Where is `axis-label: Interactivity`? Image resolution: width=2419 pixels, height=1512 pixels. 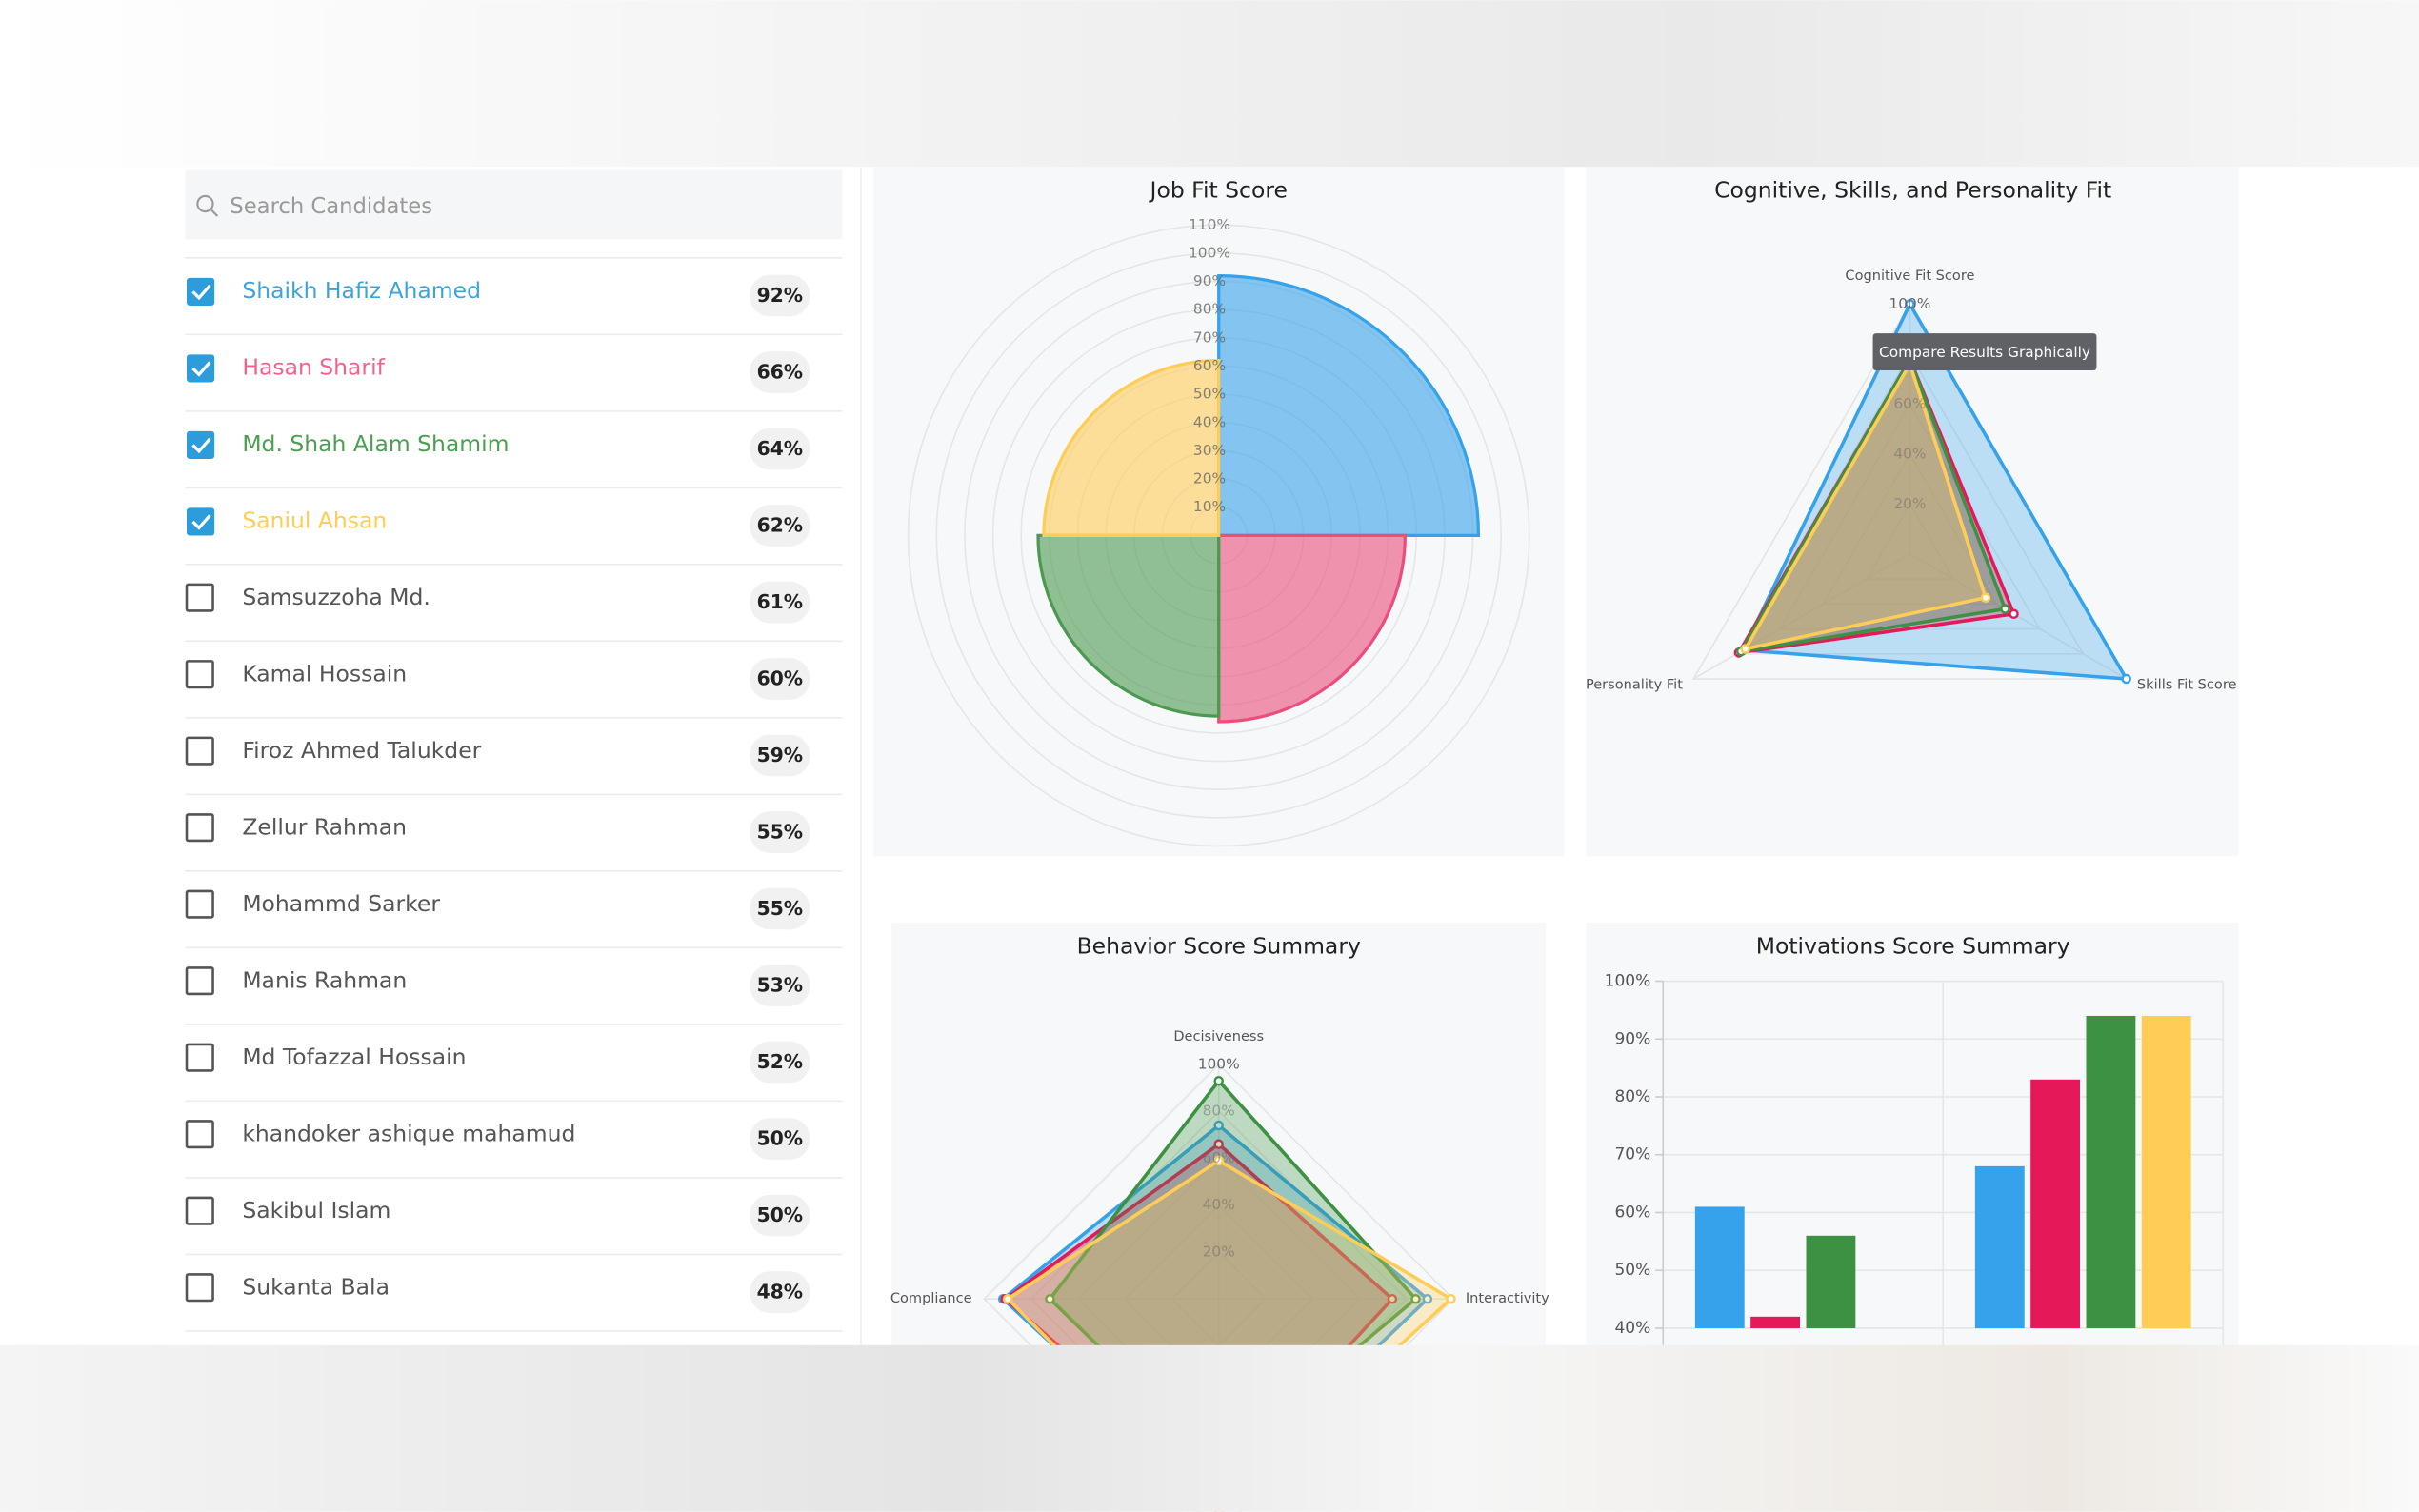
axis-label: Interactivity is located at coordinates (1507, 1298).